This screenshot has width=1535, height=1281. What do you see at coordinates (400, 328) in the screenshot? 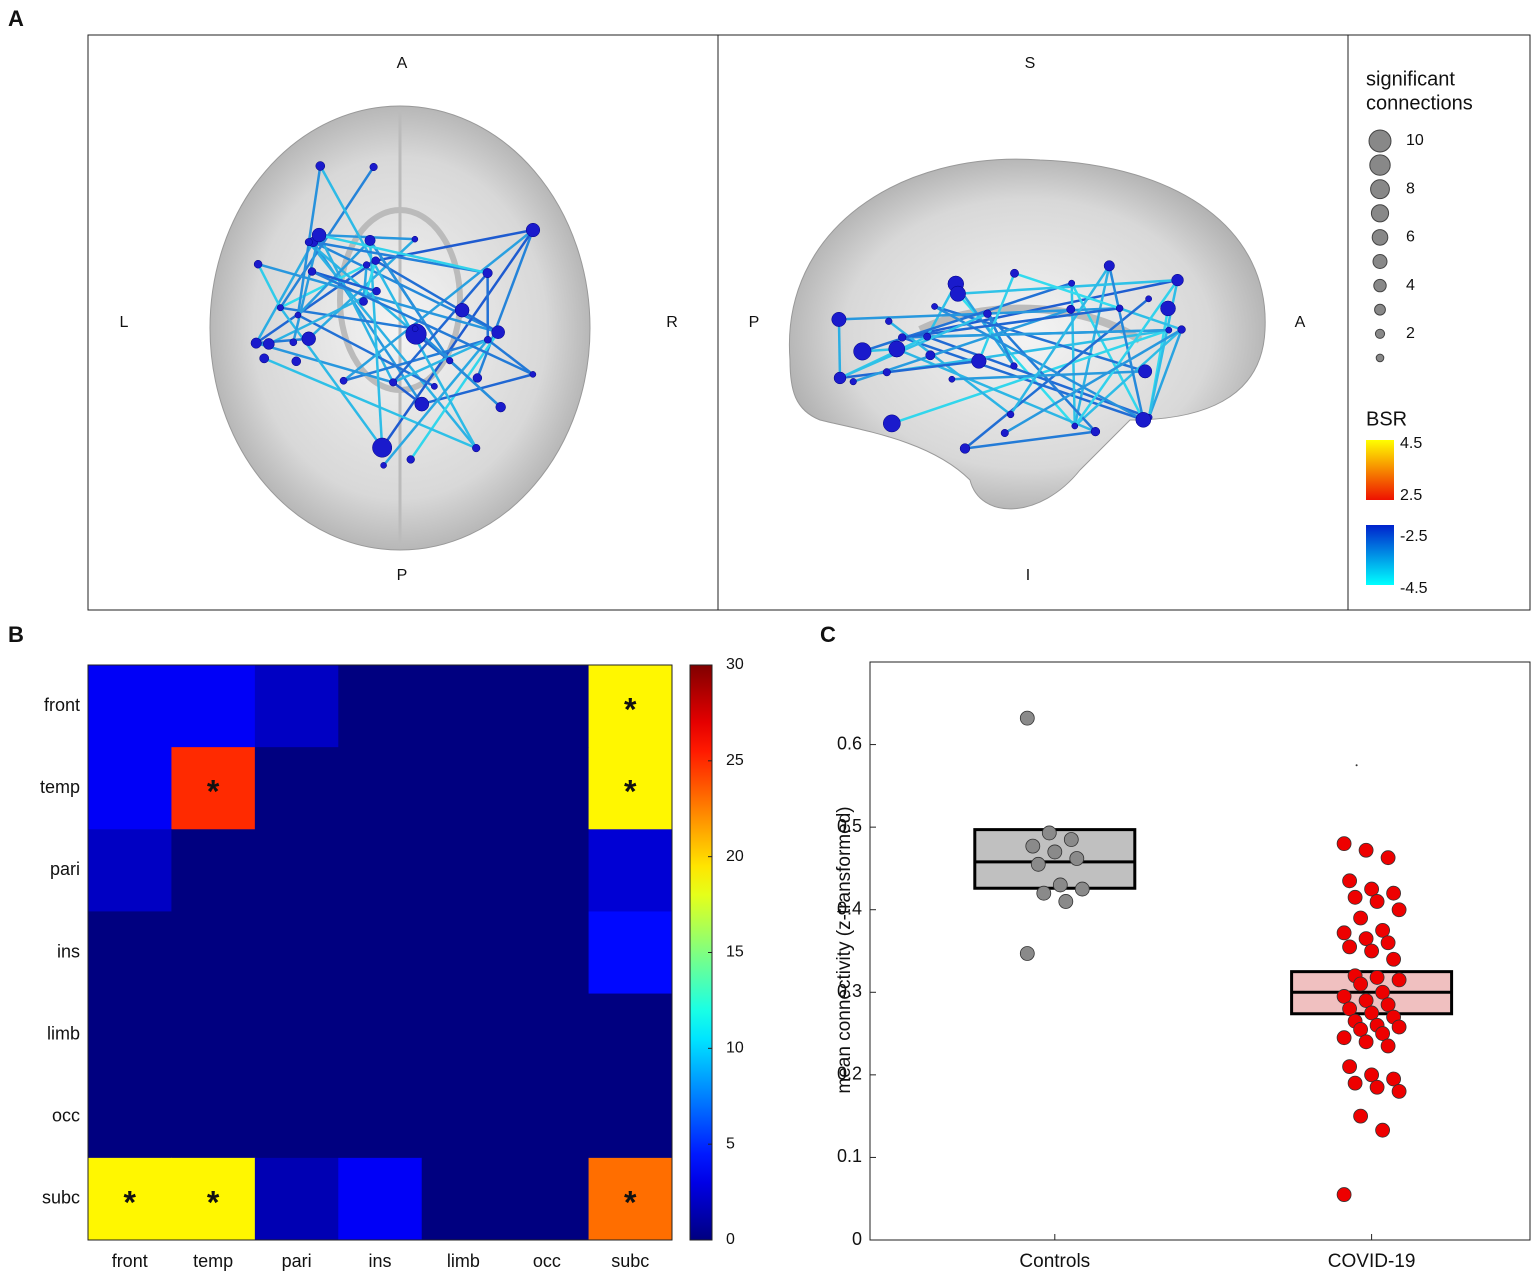
I see `axial-brain` at bounding box center [400, 328].